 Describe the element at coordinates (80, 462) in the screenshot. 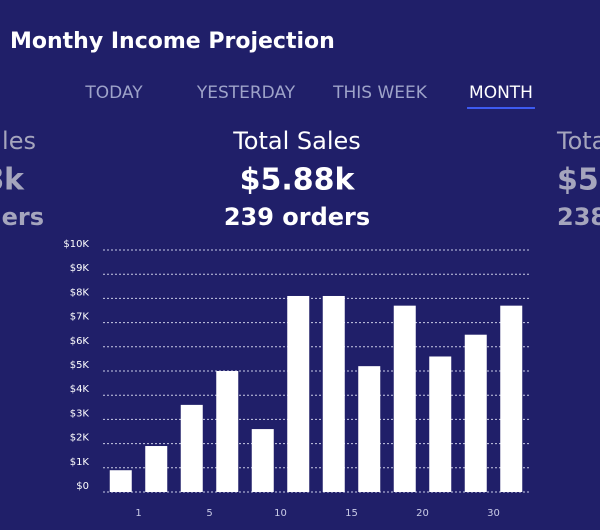

I see `y-tick-label: $1K` at that location.